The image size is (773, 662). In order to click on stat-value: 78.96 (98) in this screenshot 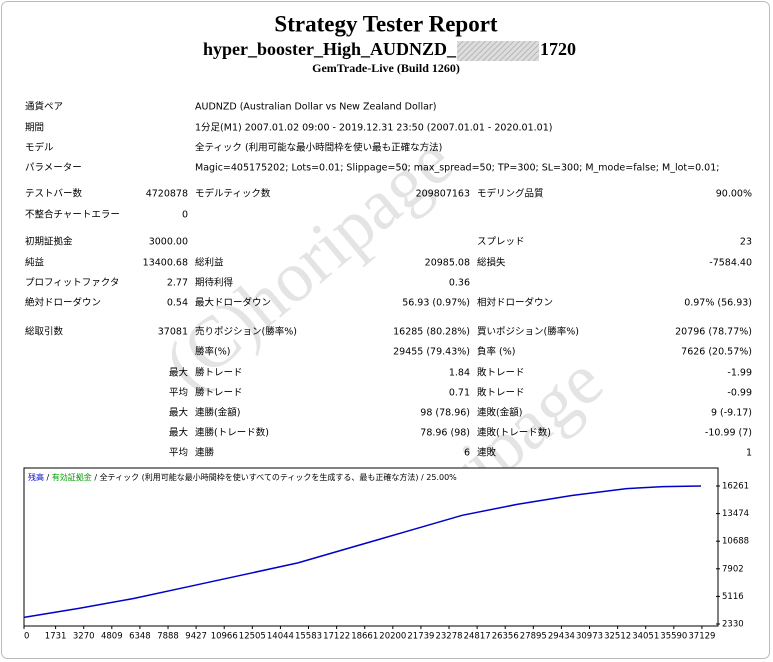, I will do `click(445, 433)`.